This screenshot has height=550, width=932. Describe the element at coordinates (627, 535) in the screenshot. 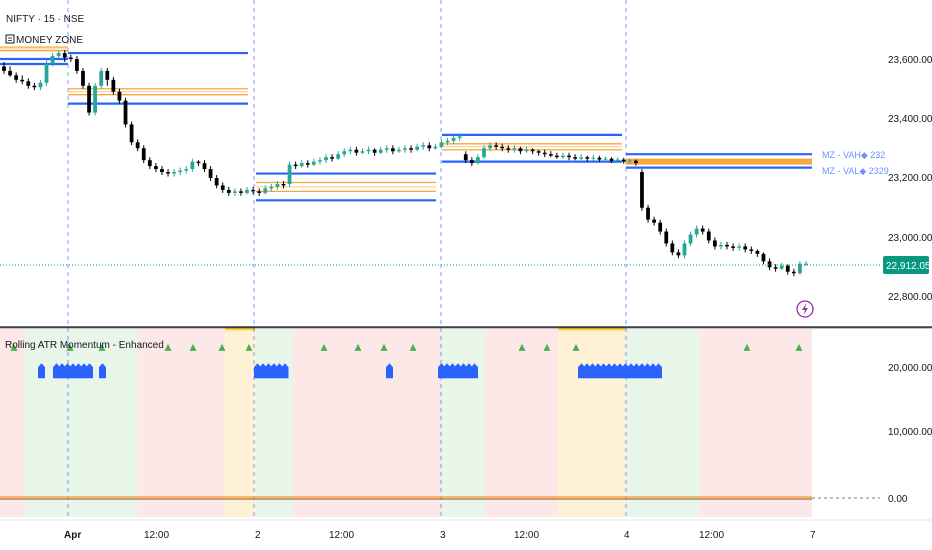

I see `time-label-4: 4` at that location.